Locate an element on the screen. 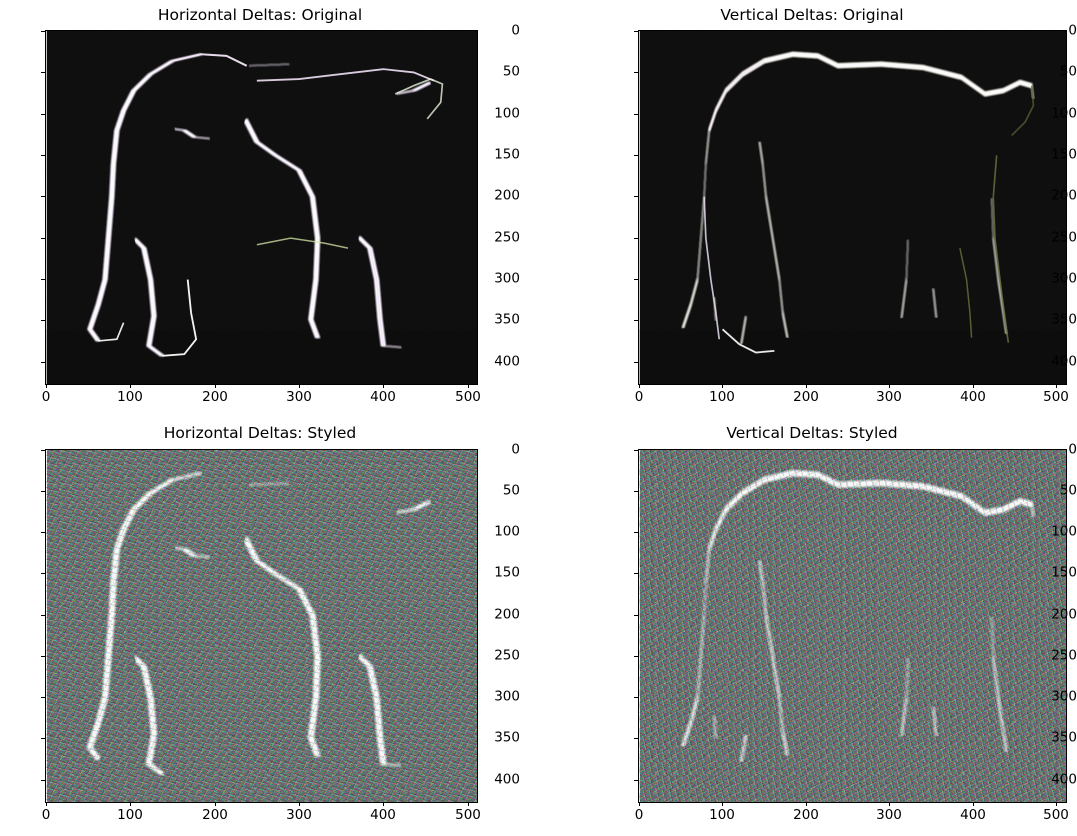  ytick-label: 100 is located at coordinates (1064, 531).